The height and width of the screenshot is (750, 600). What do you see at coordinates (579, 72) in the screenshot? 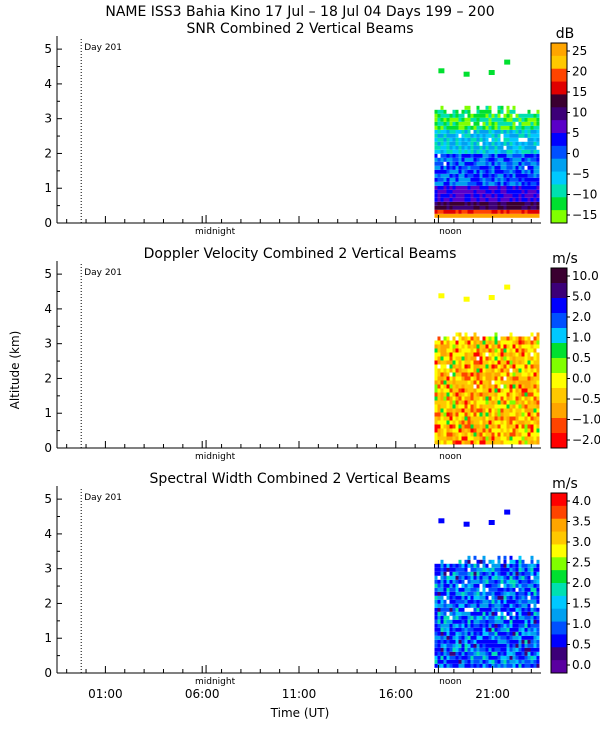
I see `colorbar-tick-label: 20` at bounding box center [579, 72].